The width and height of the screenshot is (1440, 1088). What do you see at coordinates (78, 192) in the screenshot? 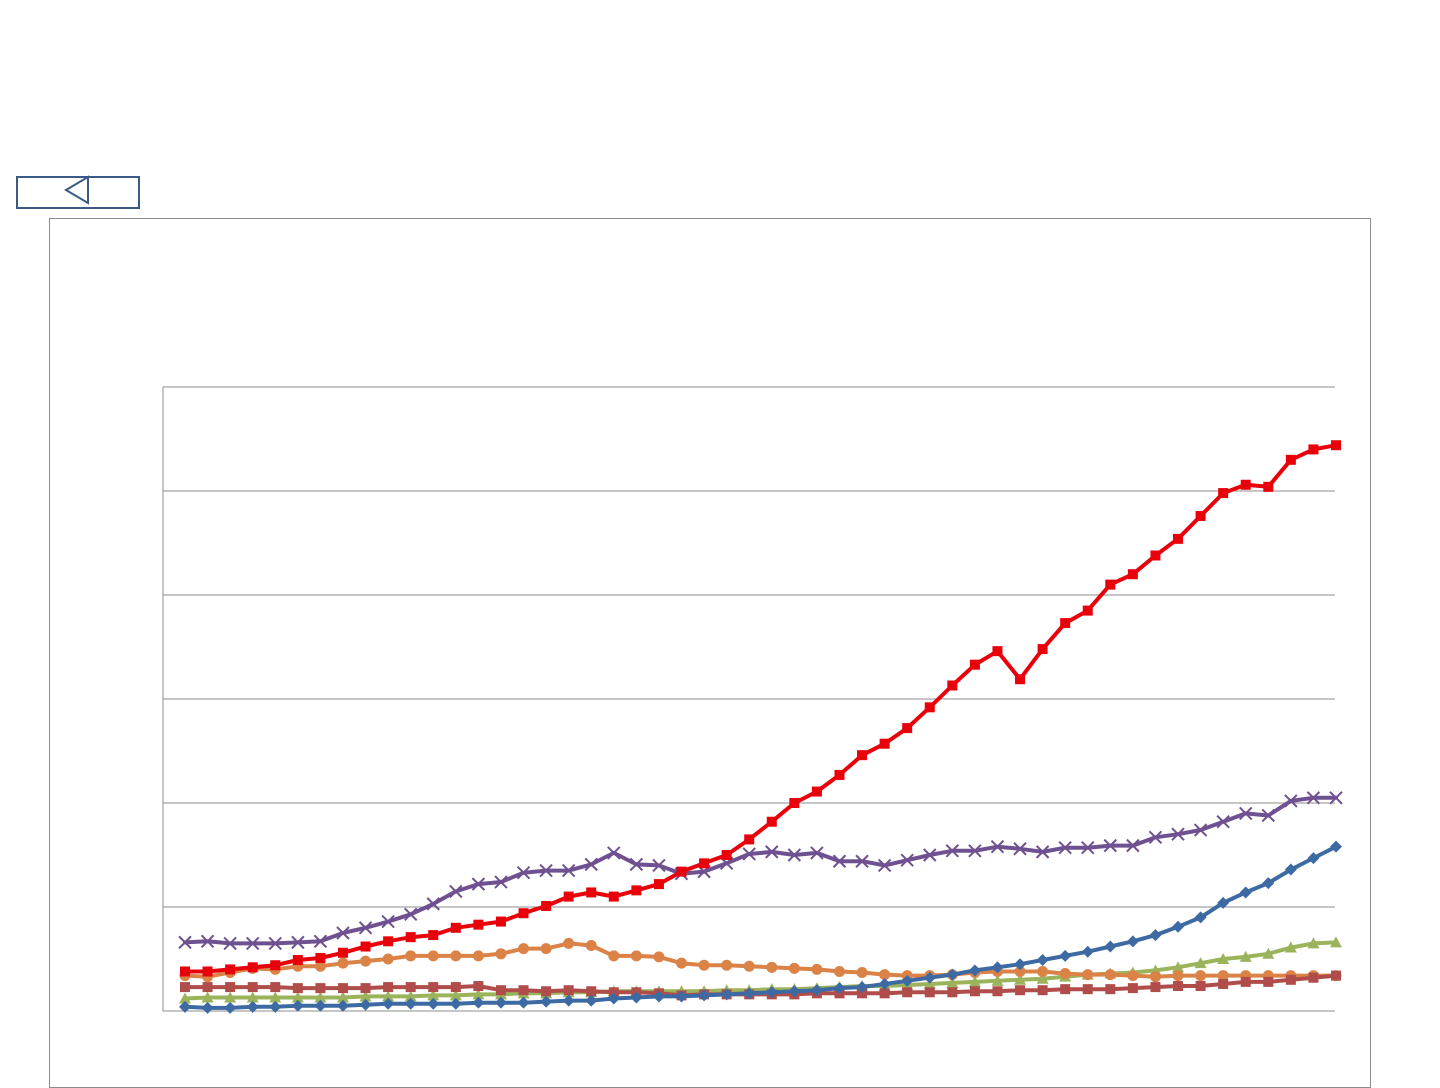
I see `back-button` at bounding box center [78, 192].